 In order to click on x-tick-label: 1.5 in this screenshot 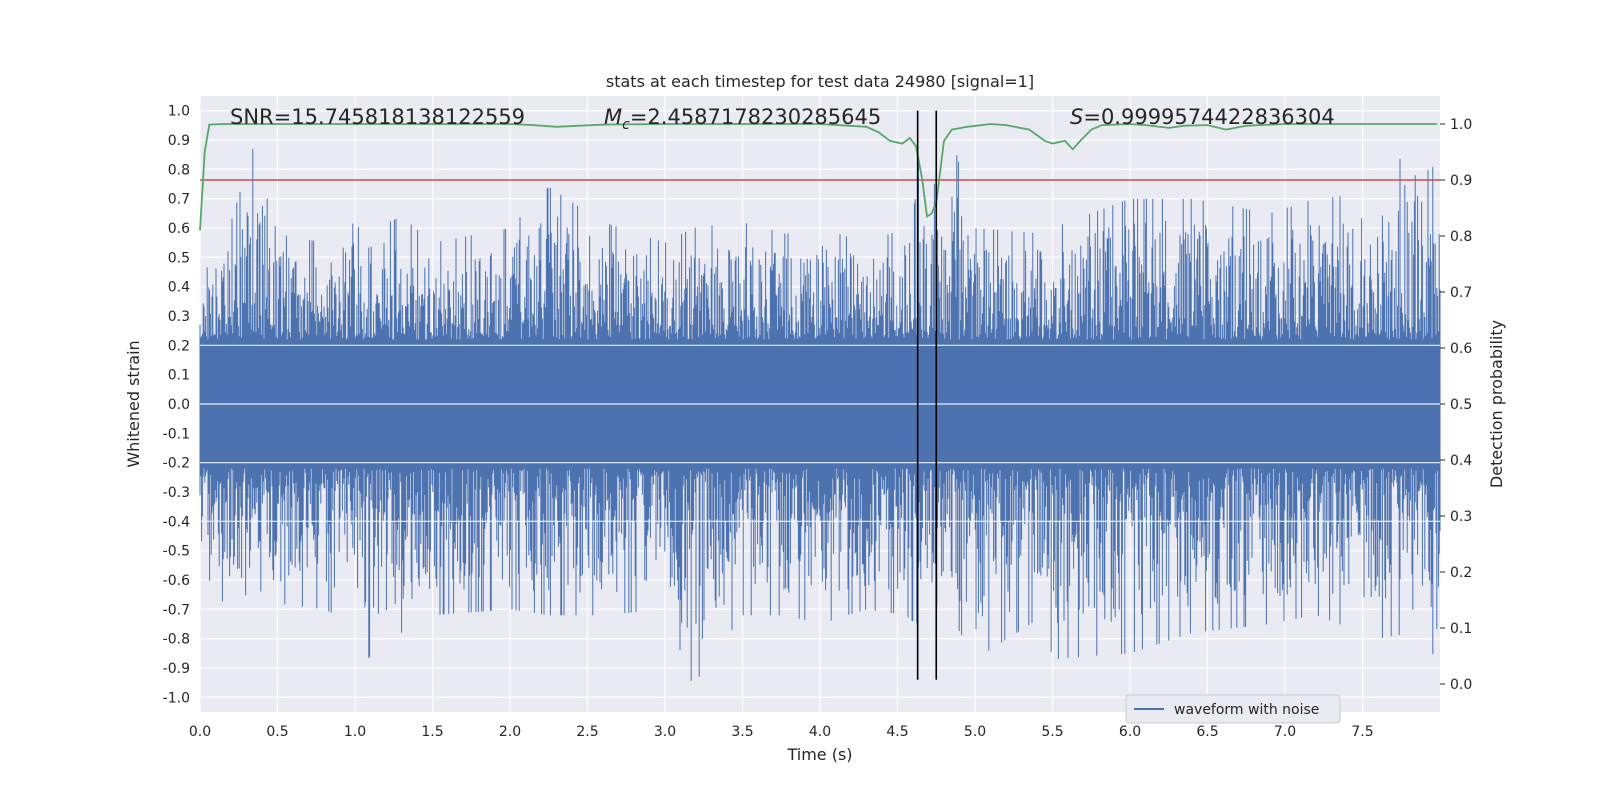, I will do `click(432, 732)`.